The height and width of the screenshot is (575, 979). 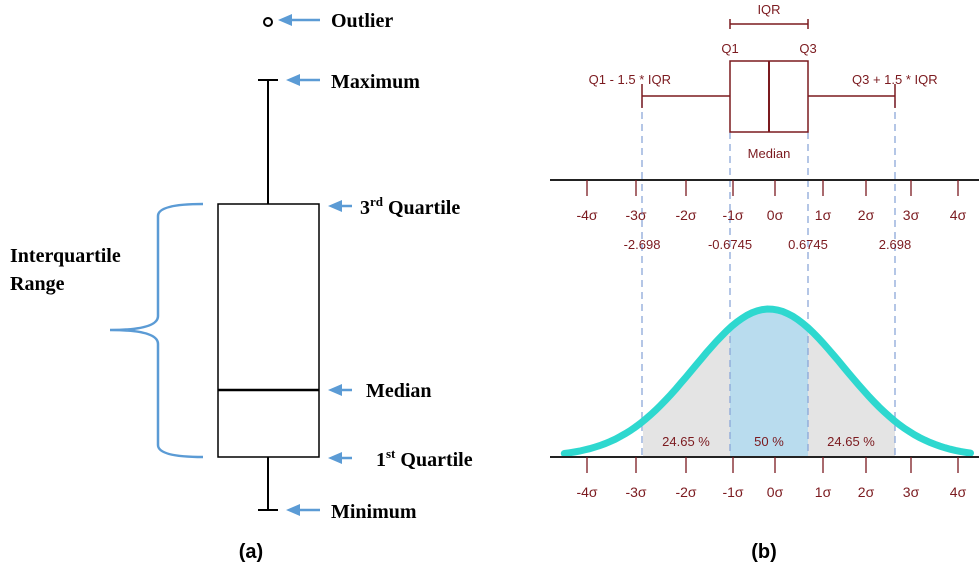 I want to click on q1-label: 1st Quartile, so click(x=424, y=458).